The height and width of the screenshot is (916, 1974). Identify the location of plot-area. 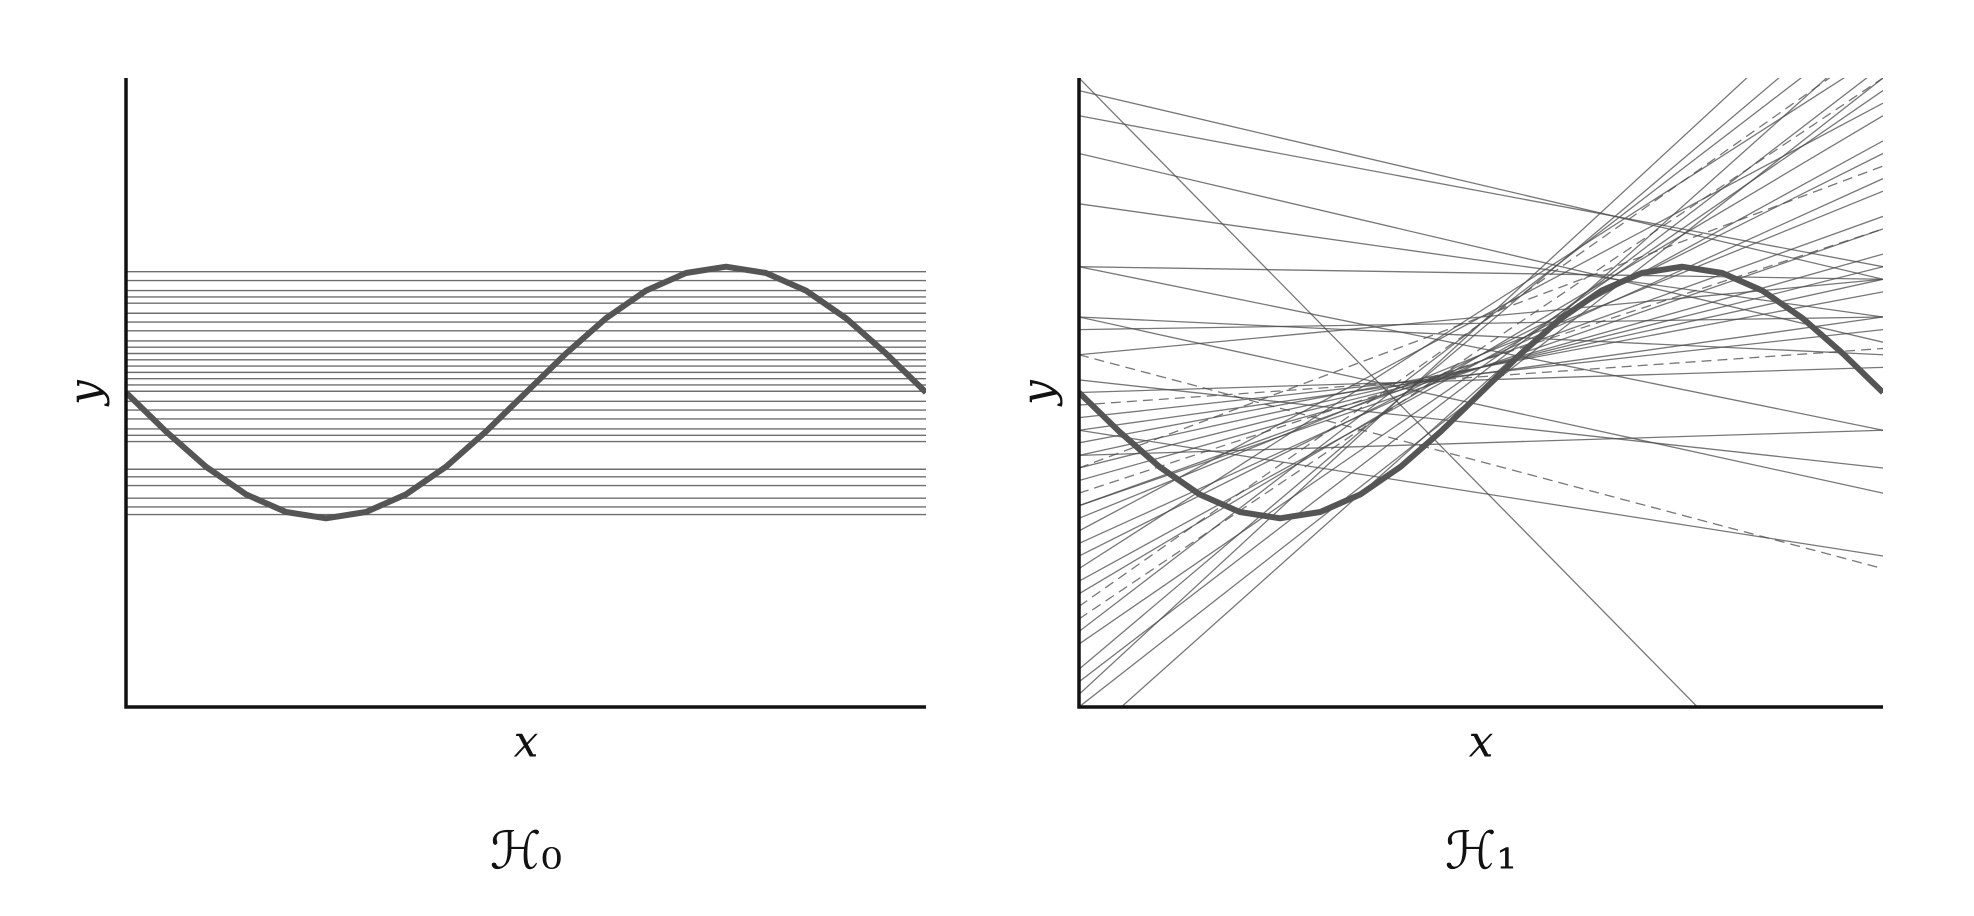
(526, 392).